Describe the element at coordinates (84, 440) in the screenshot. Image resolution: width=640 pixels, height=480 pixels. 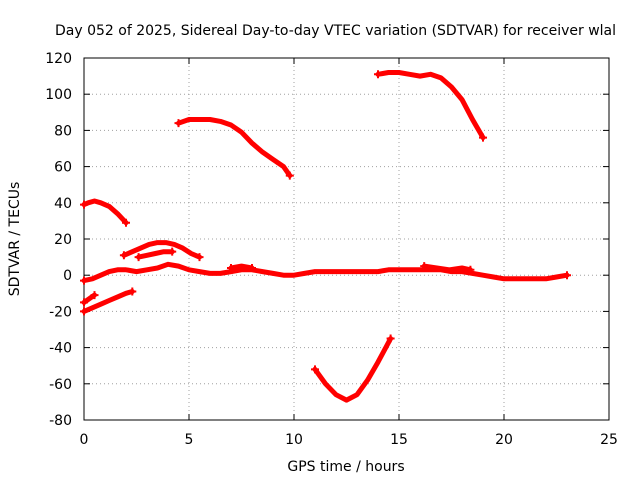
I see `x-tick-label: 0` at that location.